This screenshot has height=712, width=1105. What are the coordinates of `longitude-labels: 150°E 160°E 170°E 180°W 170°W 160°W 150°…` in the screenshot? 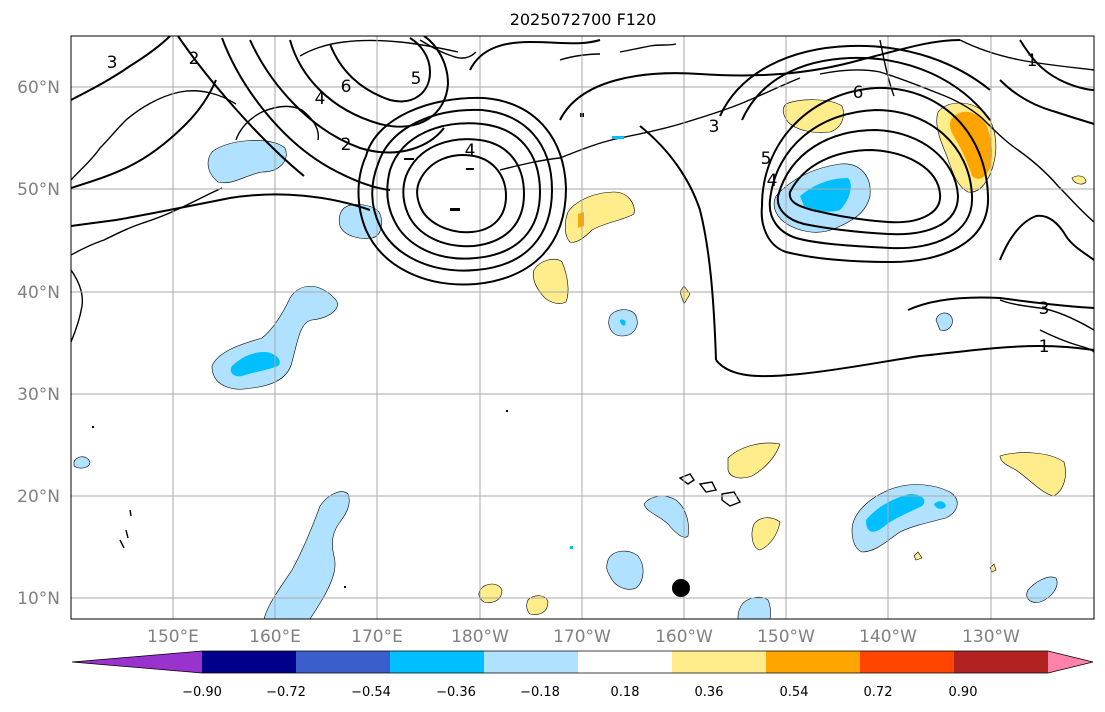 It's located at (583, 637).